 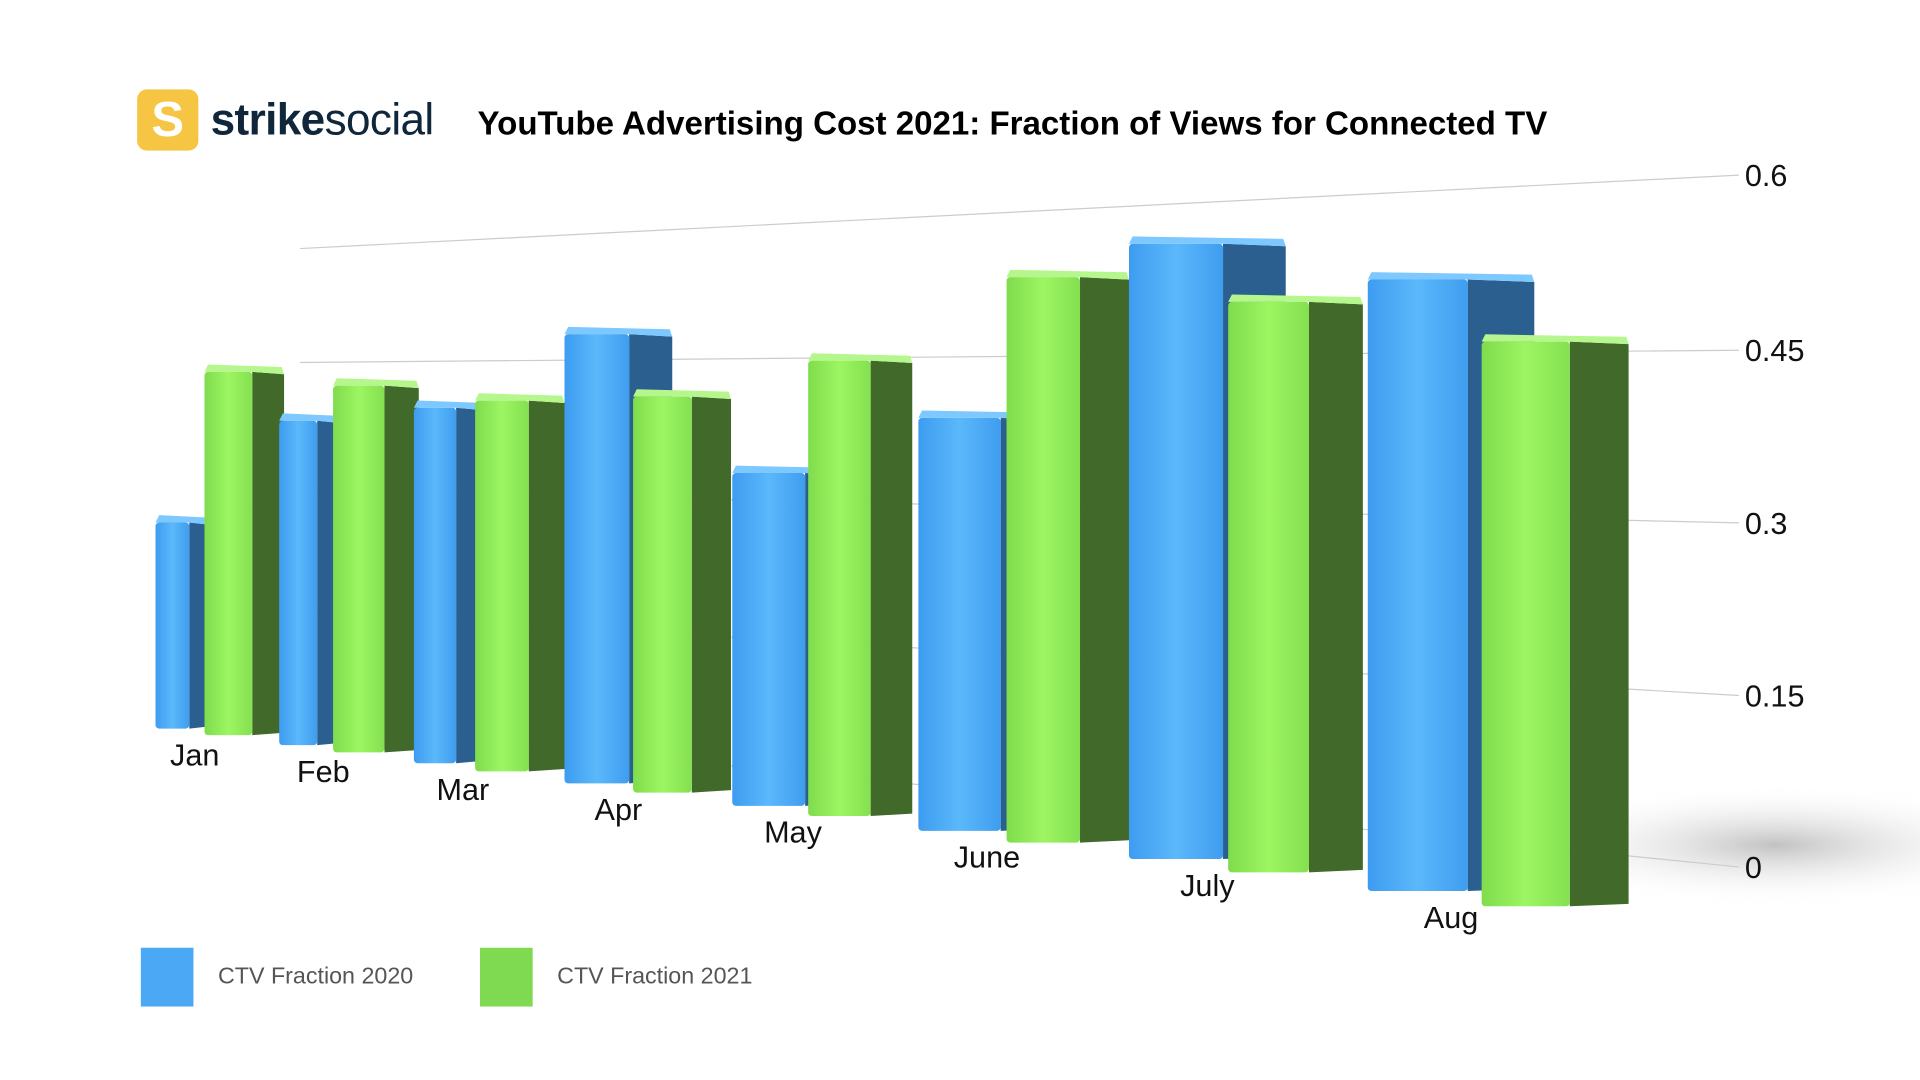 What do you see at coordinates (711, 594) in the screenshot?
I see `bar-2021-apr-side` at bounding box center [711, 594].